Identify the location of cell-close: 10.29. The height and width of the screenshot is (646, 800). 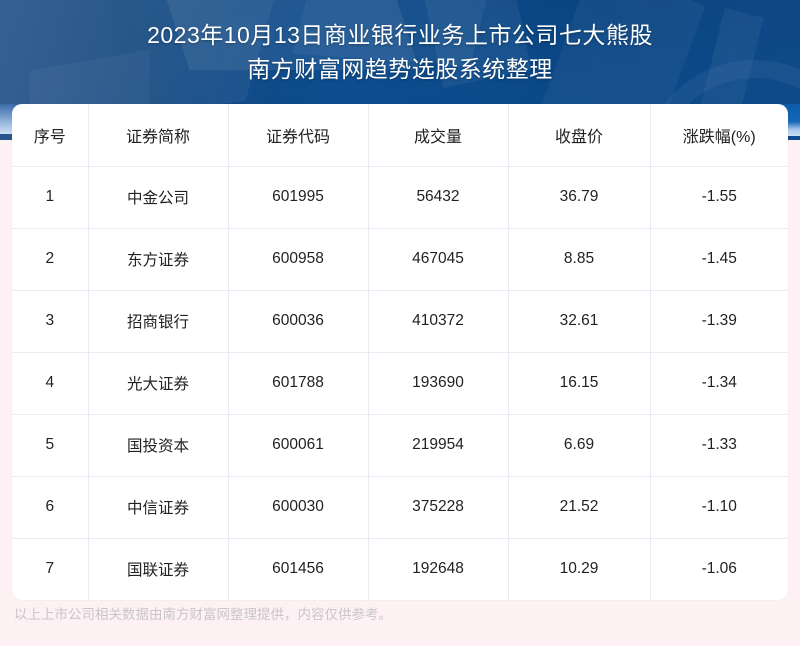
(579, 569).